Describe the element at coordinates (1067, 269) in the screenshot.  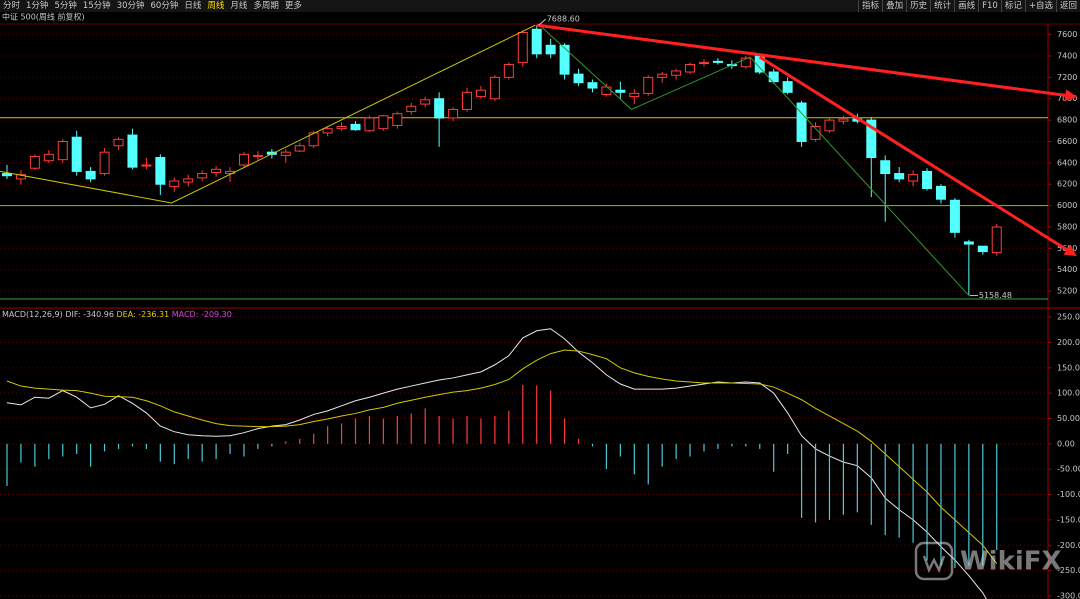
I see `y-tick-label: 5400` at that location.